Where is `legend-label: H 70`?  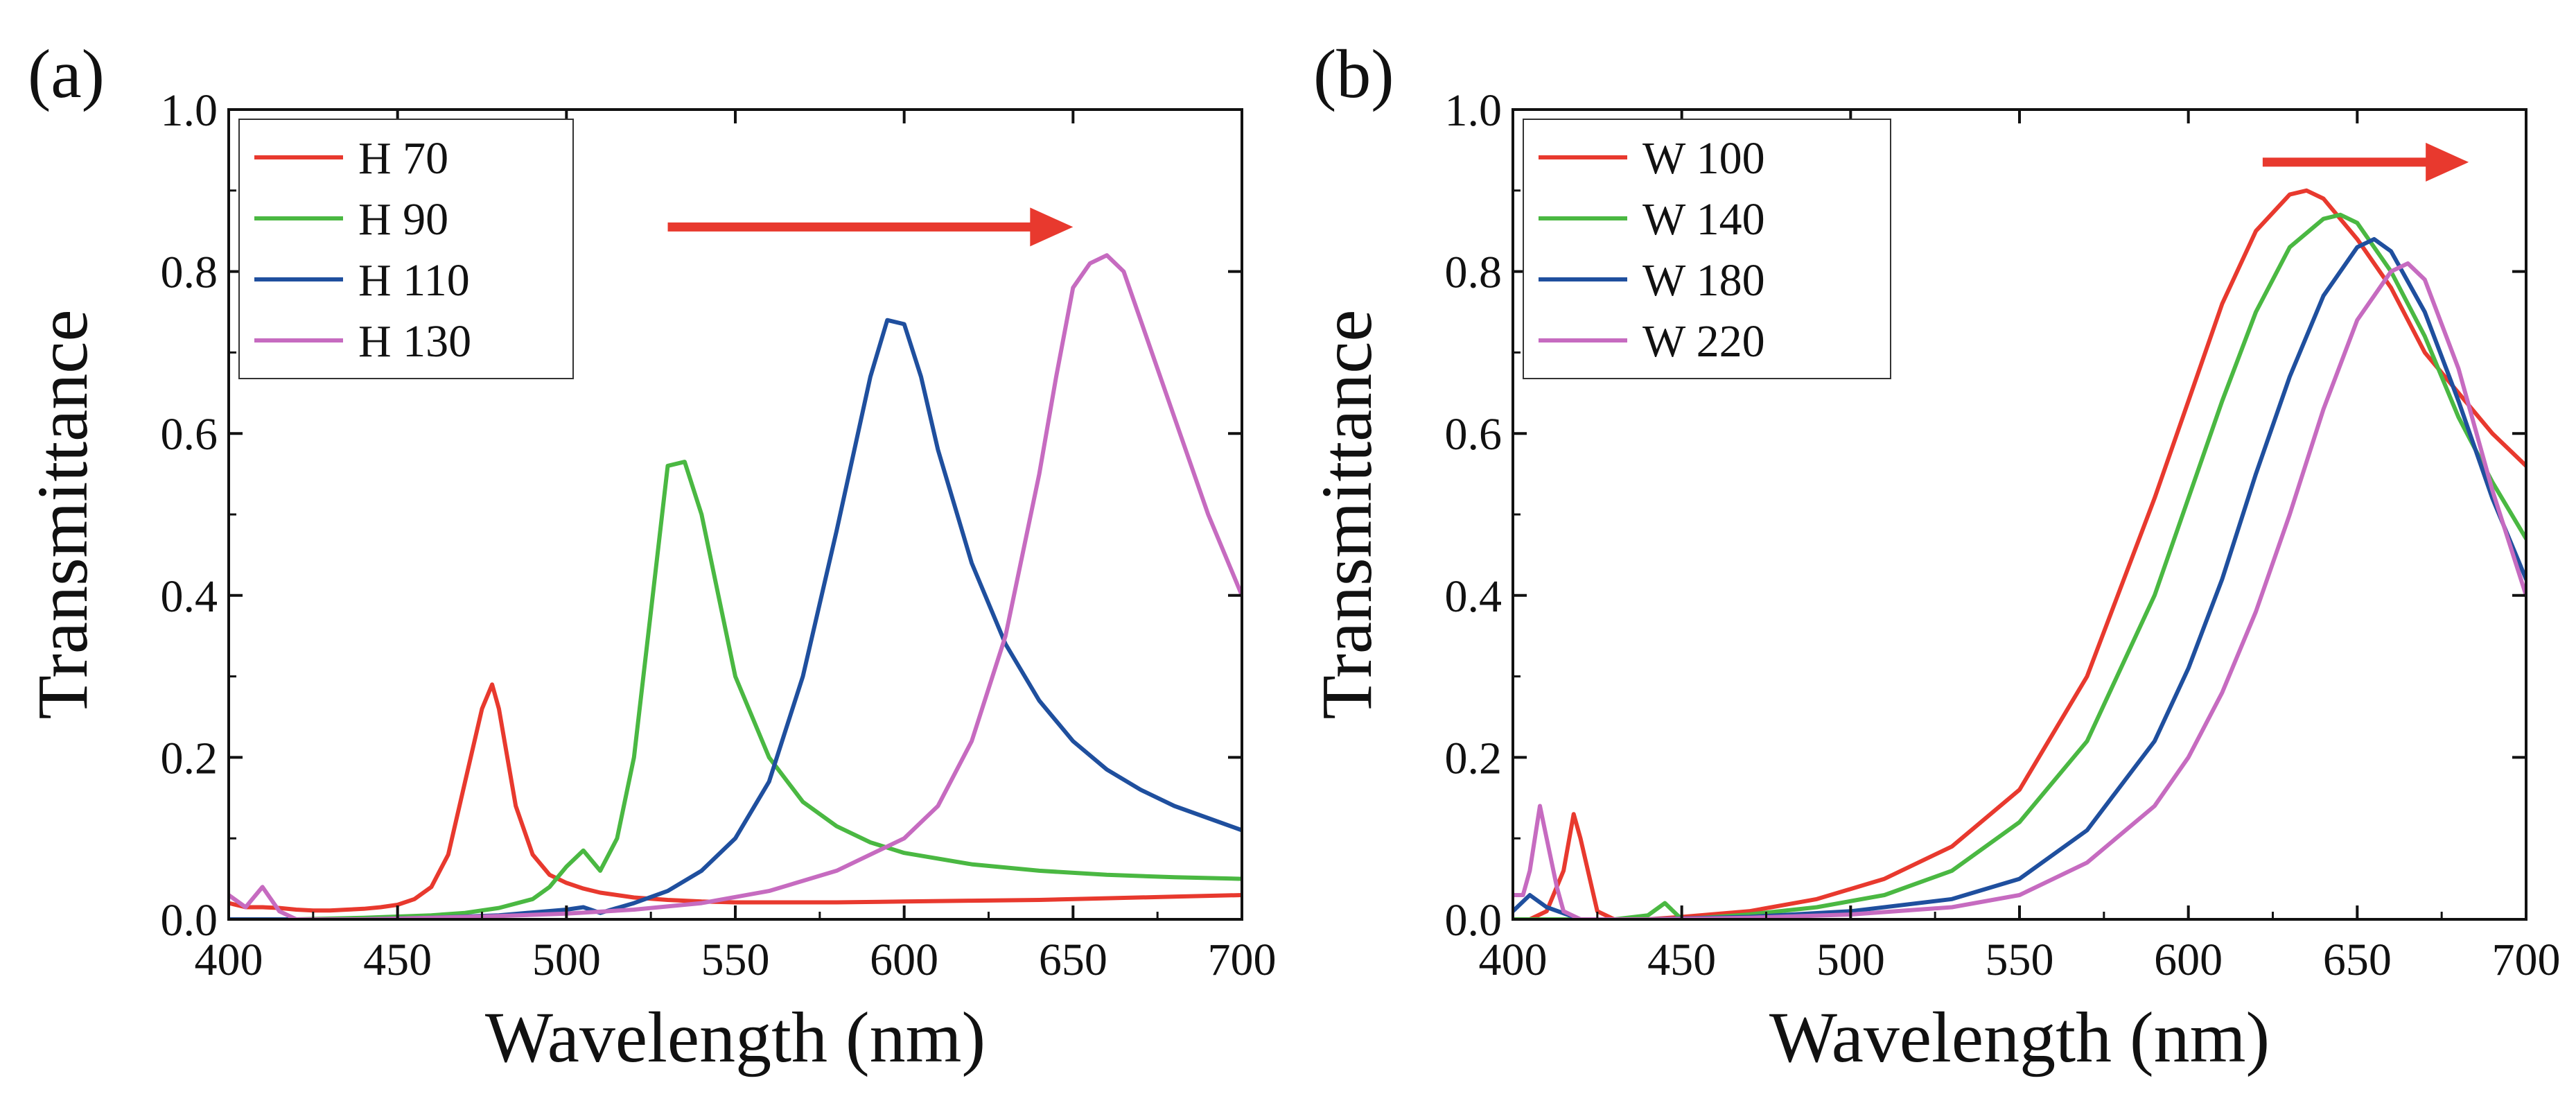 legend-label: H 70 is located at coordinates (403, 158).